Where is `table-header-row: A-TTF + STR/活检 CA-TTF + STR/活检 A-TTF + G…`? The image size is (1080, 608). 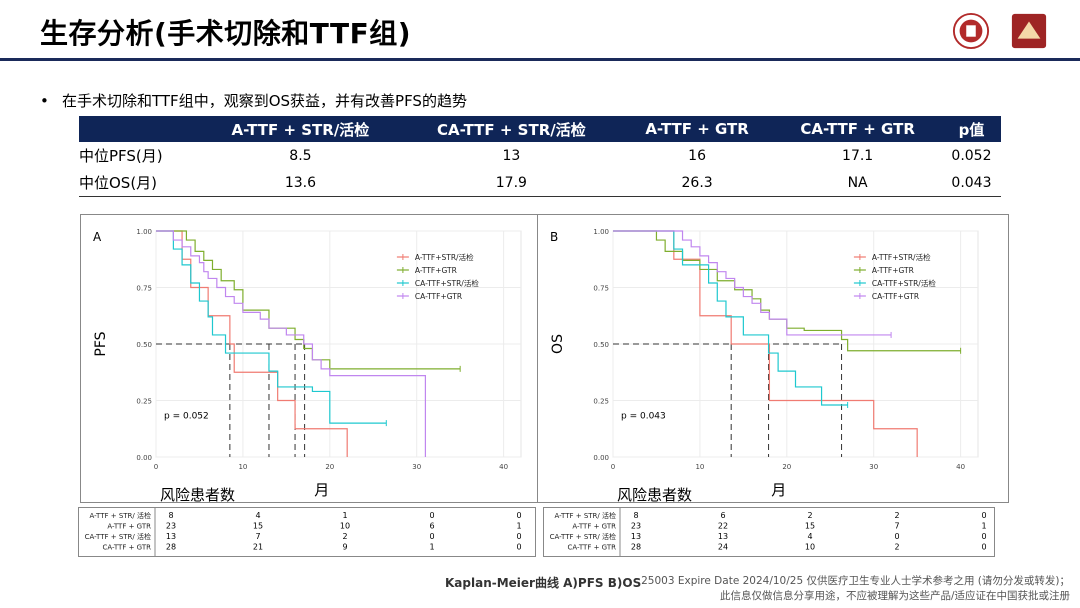 table-header-row: A-TTF + STR/活检 CA-TTF + STR/活检 A-TTF + G… is located at coordinates (540, 129).